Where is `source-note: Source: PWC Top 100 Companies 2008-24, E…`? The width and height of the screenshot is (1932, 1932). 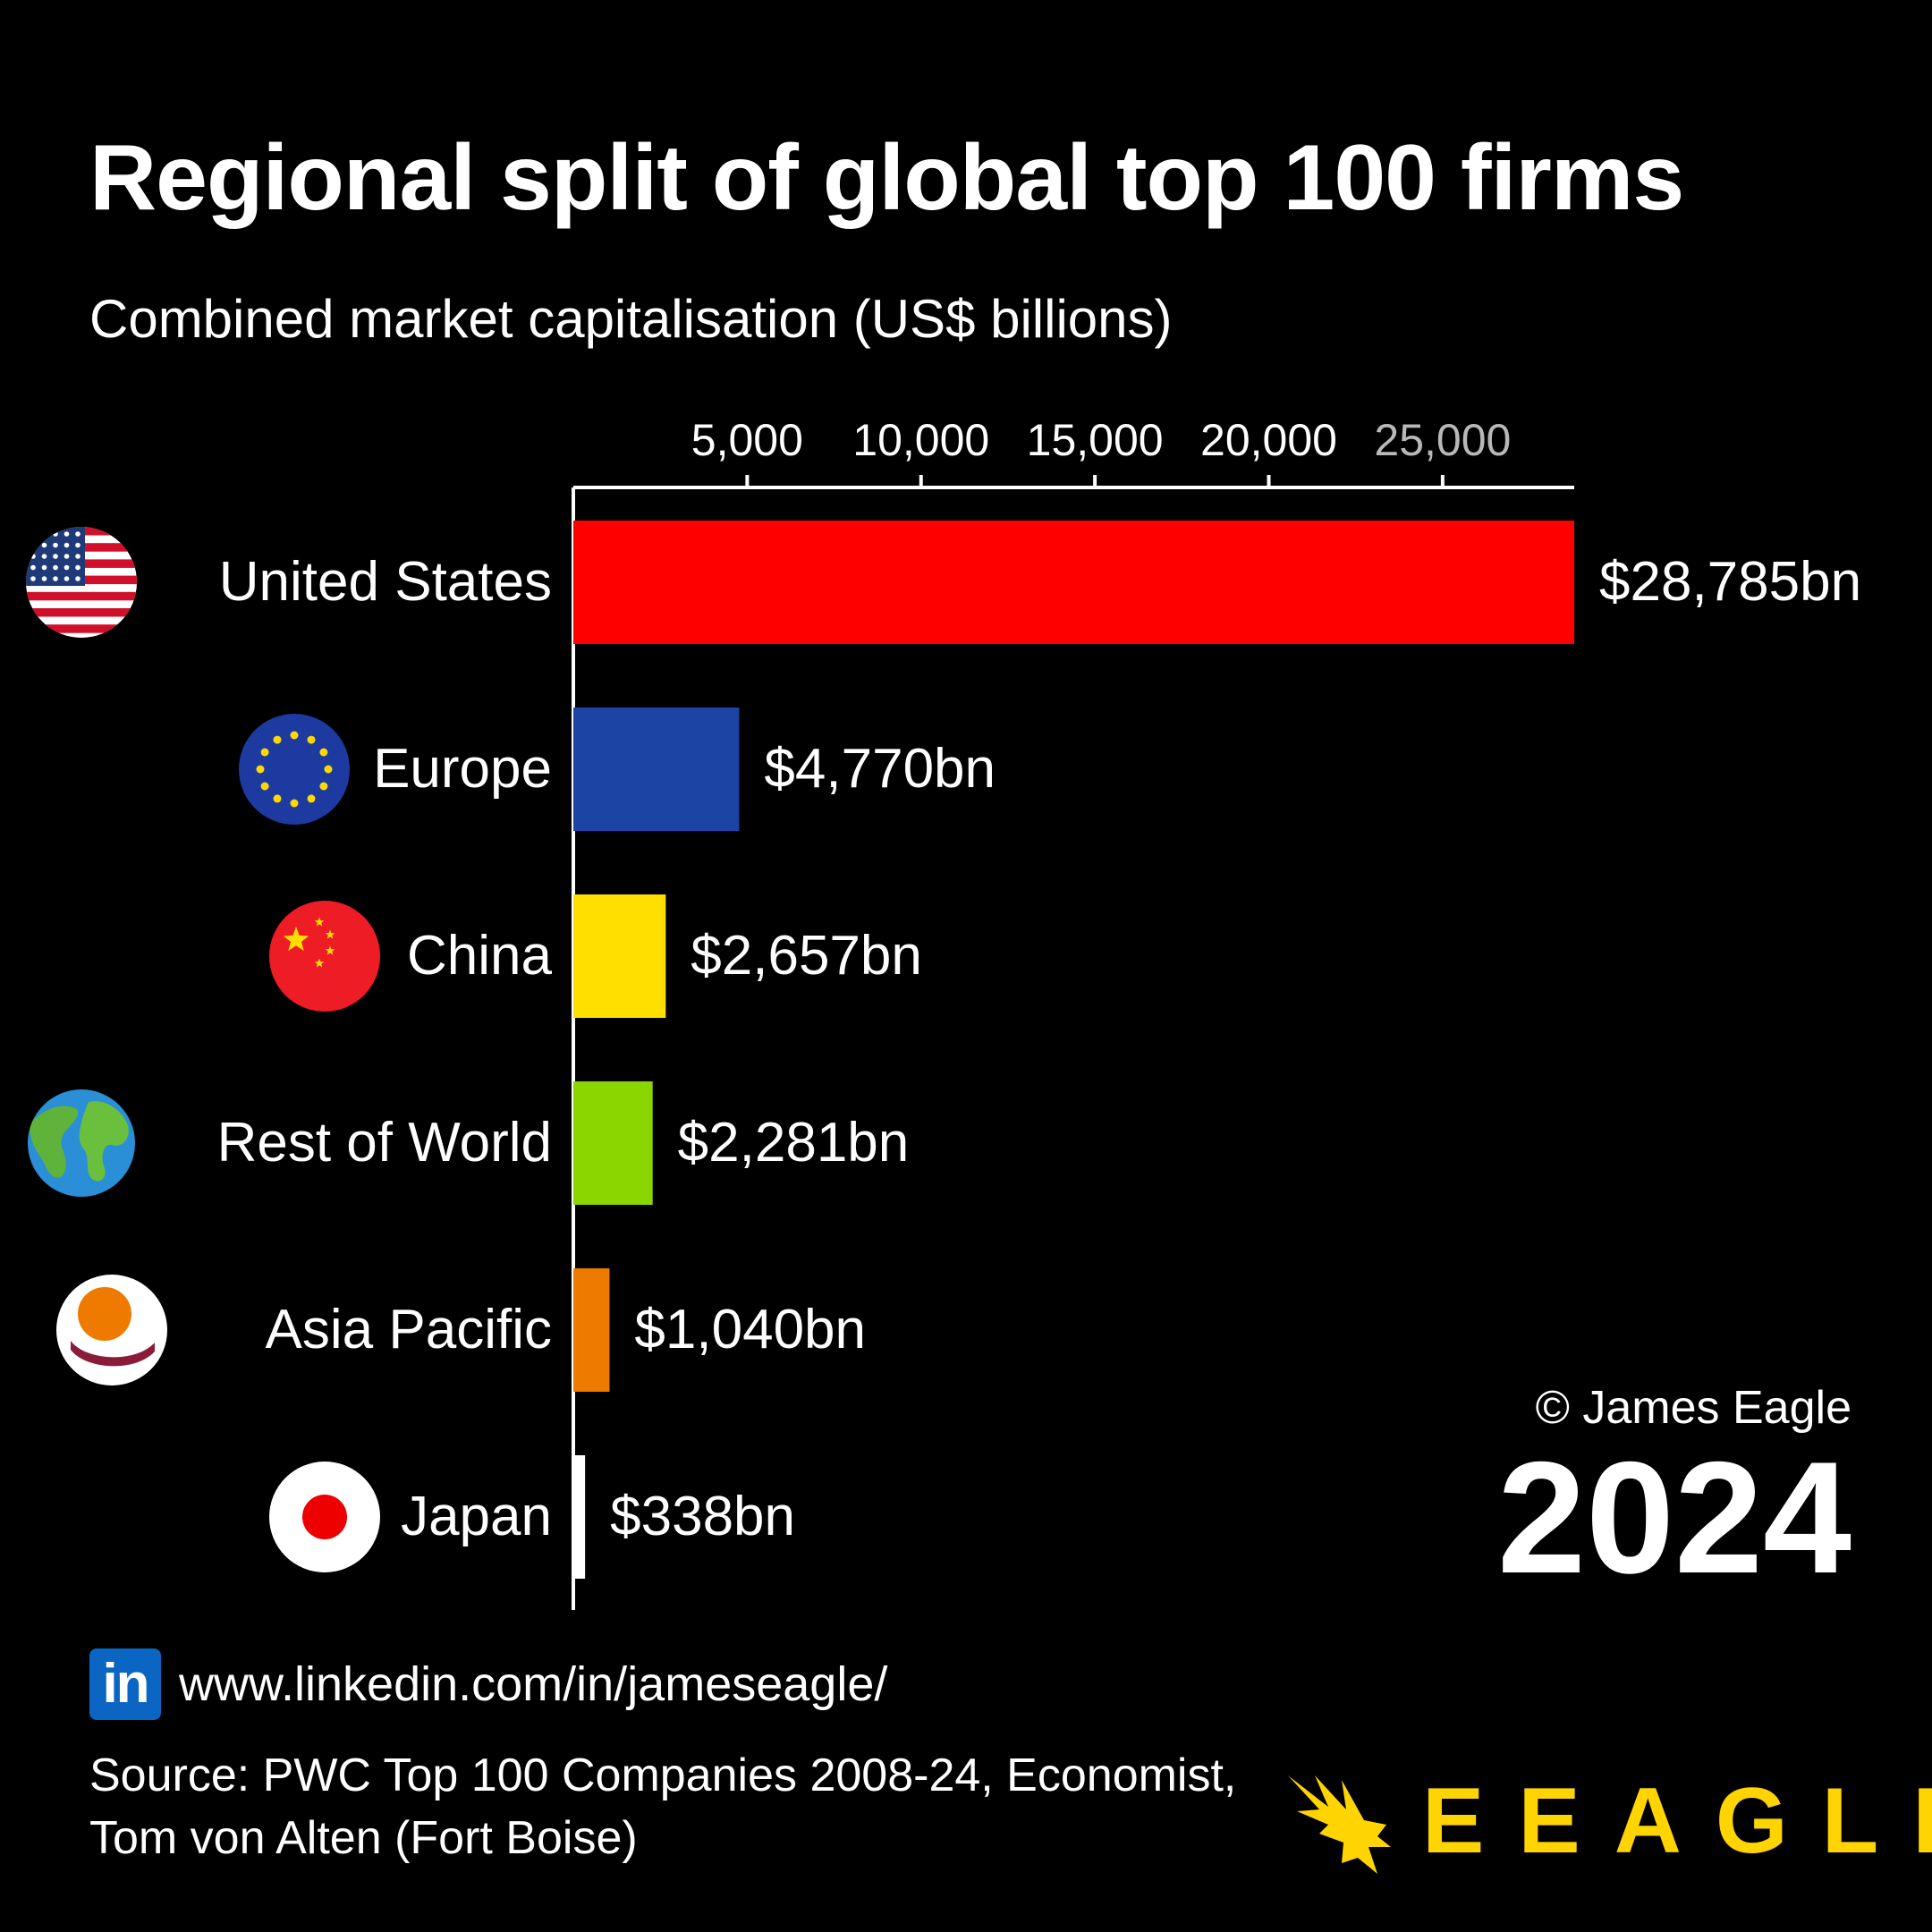
source-note: Source: PWC Top 100 Companies 2008-24, E… is located at coordinates (662, 1806).